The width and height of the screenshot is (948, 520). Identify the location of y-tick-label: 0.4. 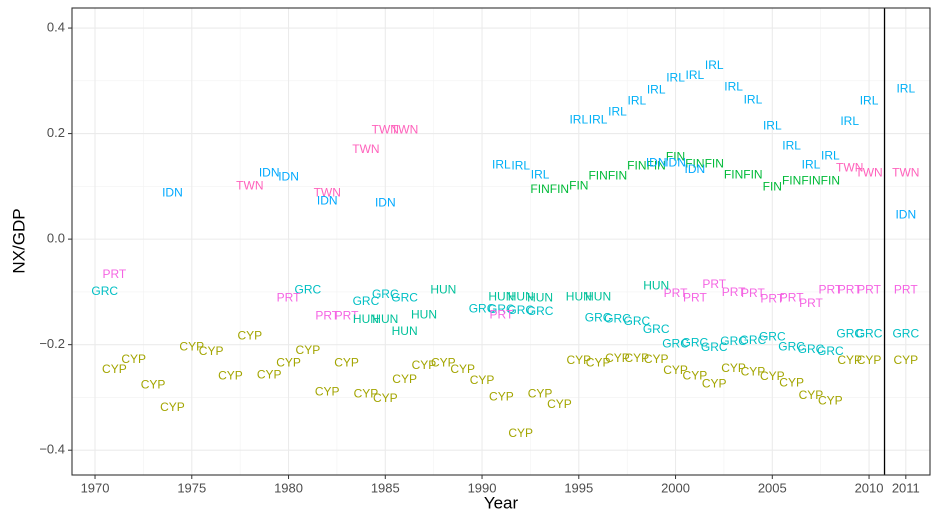
(56, 26).